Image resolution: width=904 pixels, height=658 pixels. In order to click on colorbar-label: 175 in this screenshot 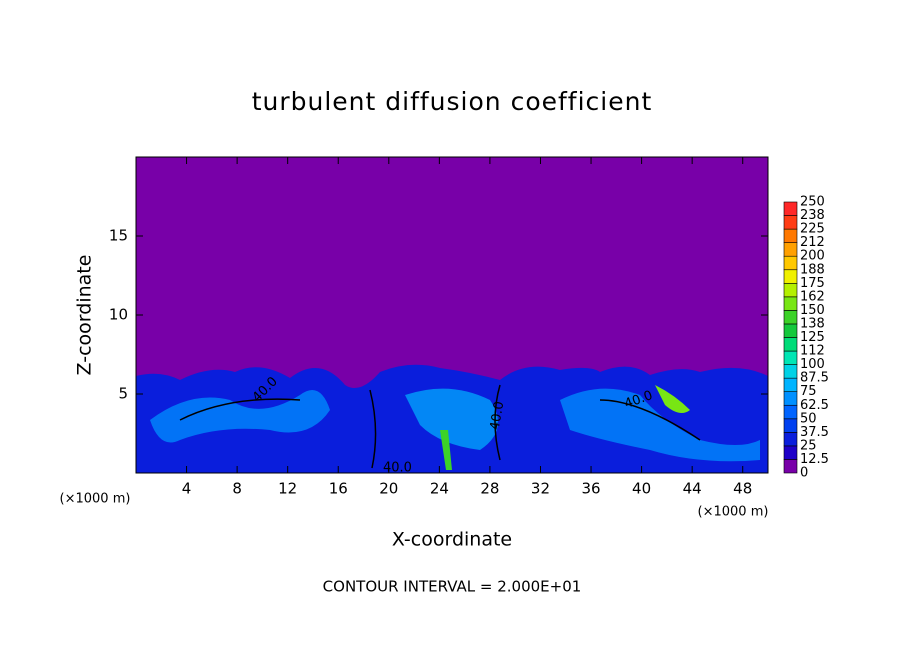, I will do `click(812, 283)`.